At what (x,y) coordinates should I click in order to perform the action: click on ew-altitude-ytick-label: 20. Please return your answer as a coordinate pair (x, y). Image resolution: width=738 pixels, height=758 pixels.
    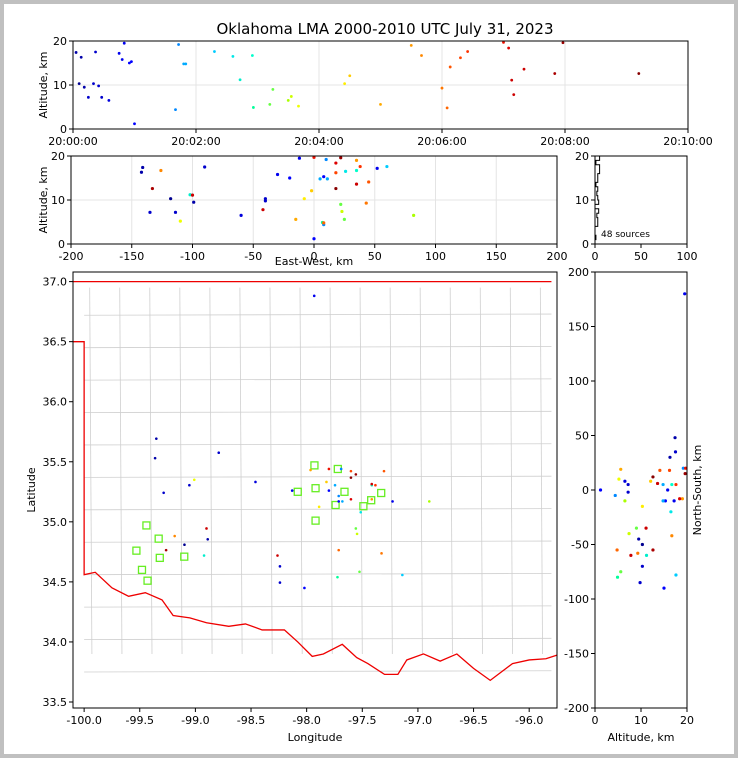
    Looking at the image, I should click on (58, 156).